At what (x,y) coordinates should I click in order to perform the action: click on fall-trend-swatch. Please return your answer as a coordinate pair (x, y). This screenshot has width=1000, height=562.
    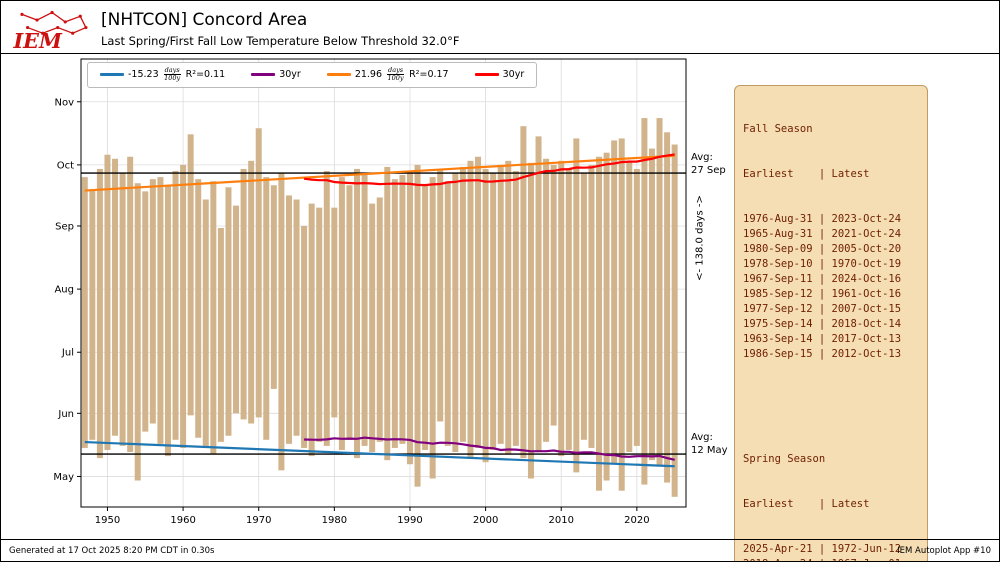
    Looking at the image, I should click on (338, 75).